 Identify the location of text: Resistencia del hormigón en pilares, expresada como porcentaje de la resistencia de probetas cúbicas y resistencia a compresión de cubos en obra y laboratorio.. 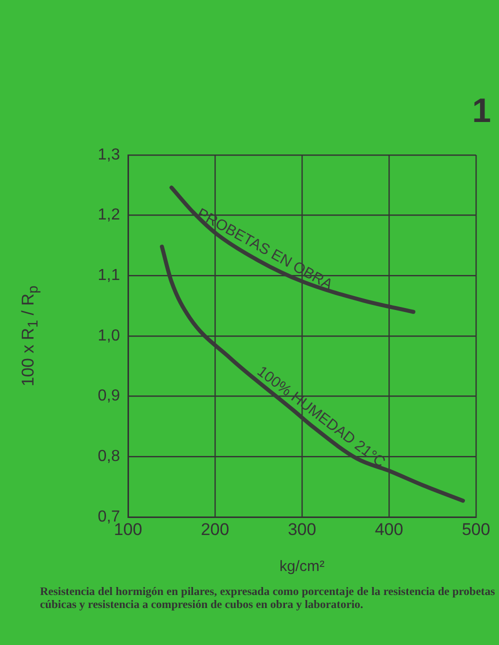
(267, 599).